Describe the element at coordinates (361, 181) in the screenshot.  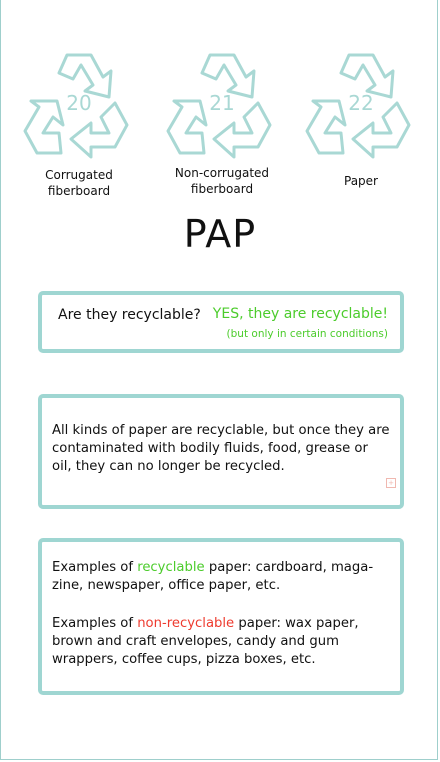
I see `symbol-label: Paper` at that location.